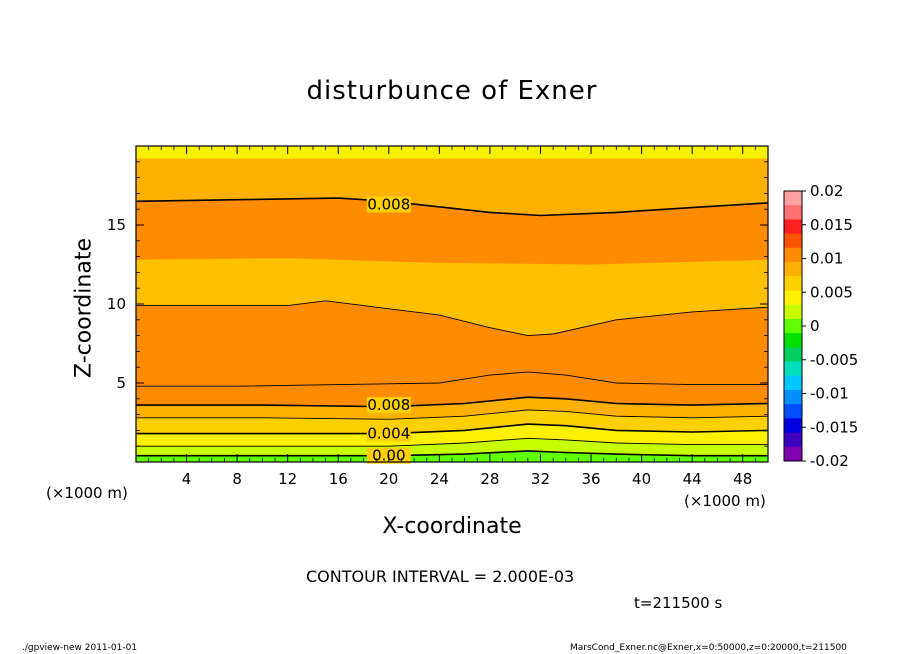 Image resolution: width=904 pixels, height=654 pixels. What do you see at coordinates (678, 603) in the screenshot?
I see `time-label: t=211500 s` at bounding box center [678, 603].